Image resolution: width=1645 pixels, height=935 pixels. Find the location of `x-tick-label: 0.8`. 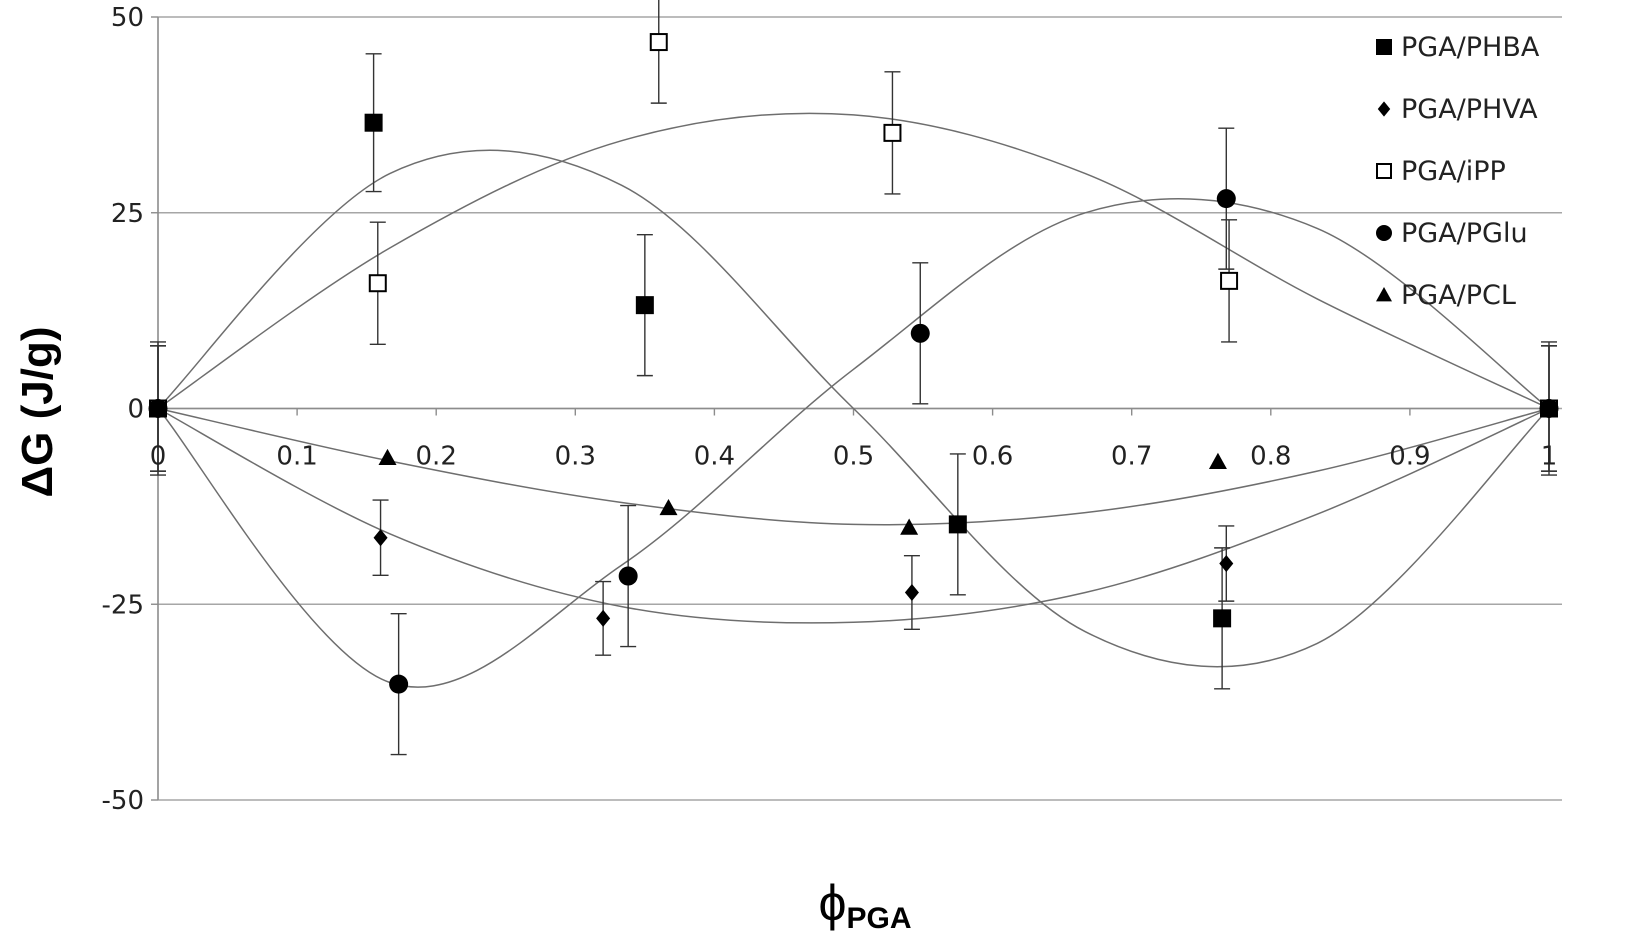

x-tick-label: 0.8 is located at coordinates (1270, 457).